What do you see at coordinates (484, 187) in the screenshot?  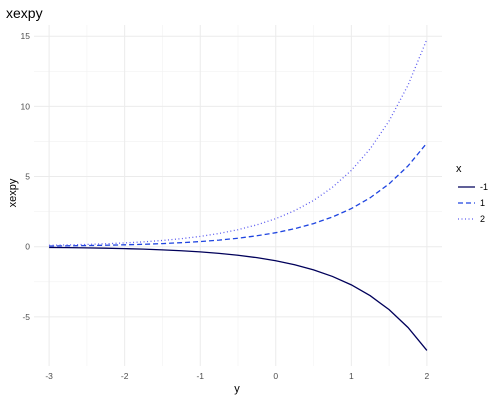 I see `legend-label--1: -1` at bounding box center [484, 187].